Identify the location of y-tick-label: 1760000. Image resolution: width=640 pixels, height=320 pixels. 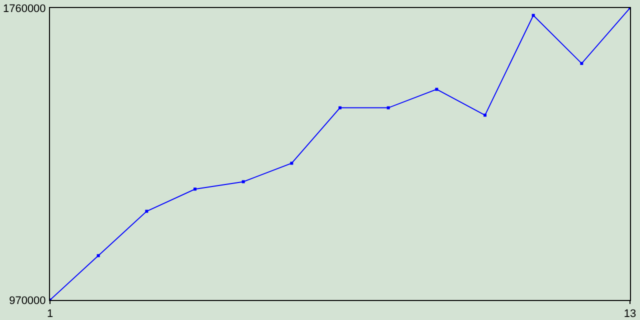
(24, 8).